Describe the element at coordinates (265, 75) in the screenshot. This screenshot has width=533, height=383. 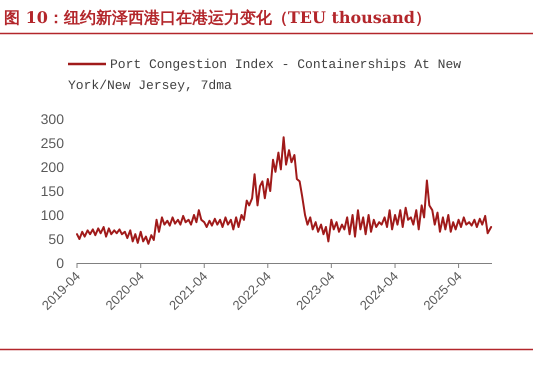
I see `legend-label: Port Congestion Index - Containerships At New York/New Jersey, 7dma` at that location.